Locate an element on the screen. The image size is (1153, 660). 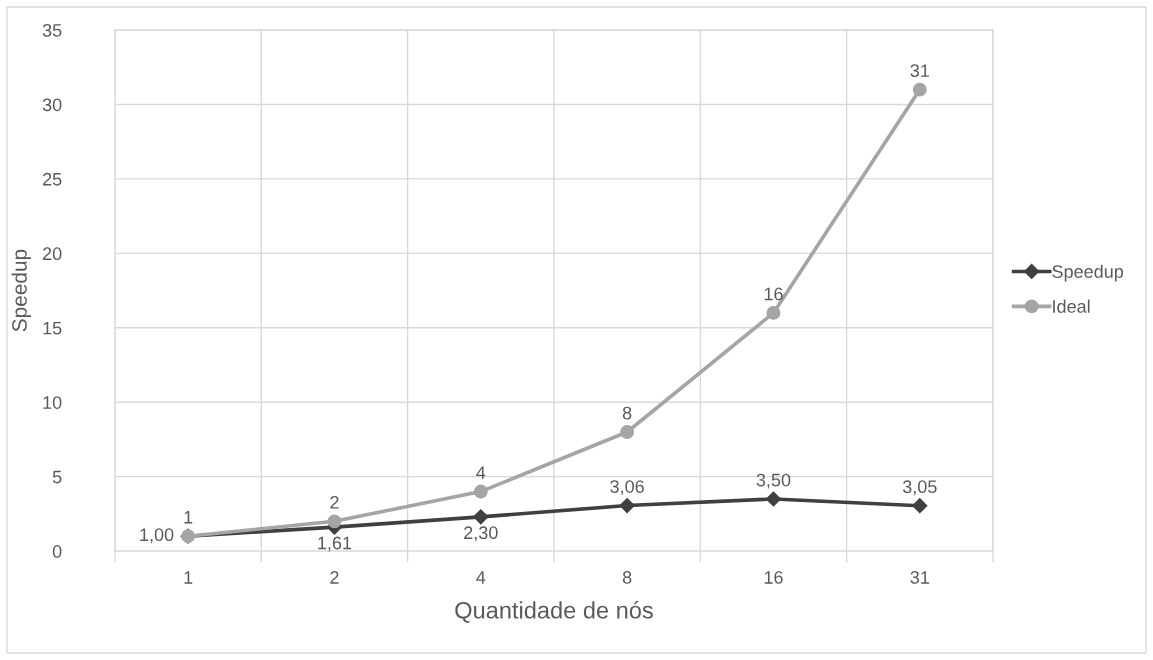
y-tick-label: 10 is located at coordinates (52, 402).